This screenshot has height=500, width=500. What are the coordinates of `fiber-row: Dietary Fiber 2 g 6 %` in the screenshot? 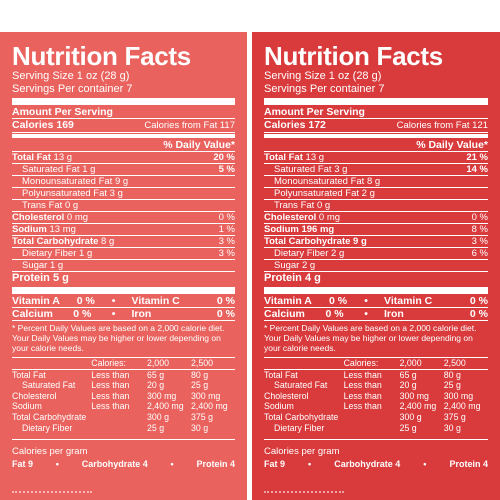 It's located at (376, 254).